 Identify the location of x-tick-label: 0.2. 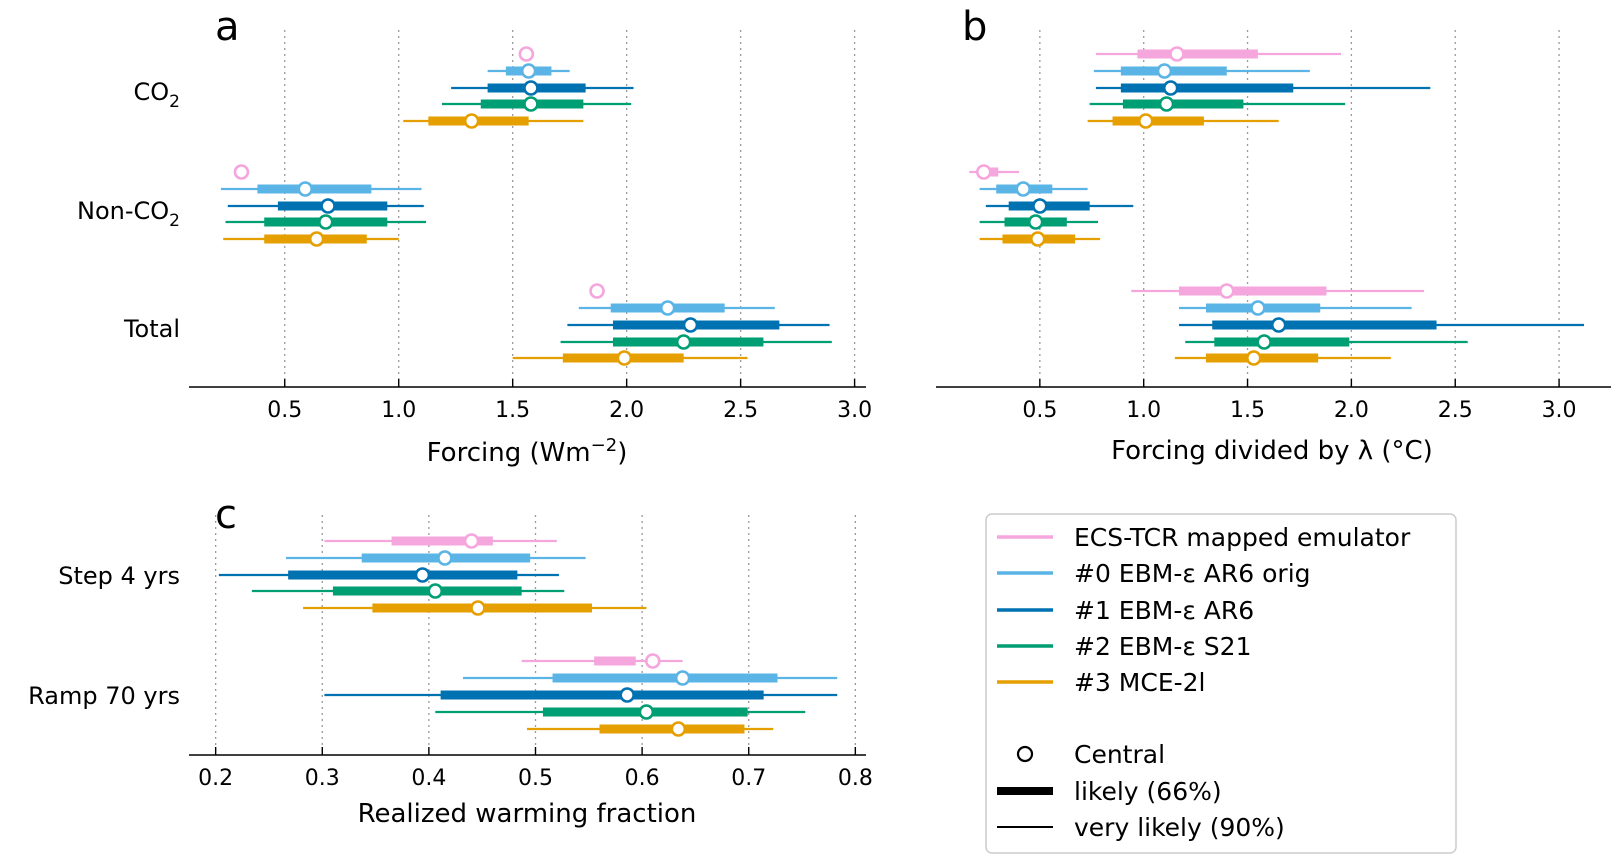
(215, 778).